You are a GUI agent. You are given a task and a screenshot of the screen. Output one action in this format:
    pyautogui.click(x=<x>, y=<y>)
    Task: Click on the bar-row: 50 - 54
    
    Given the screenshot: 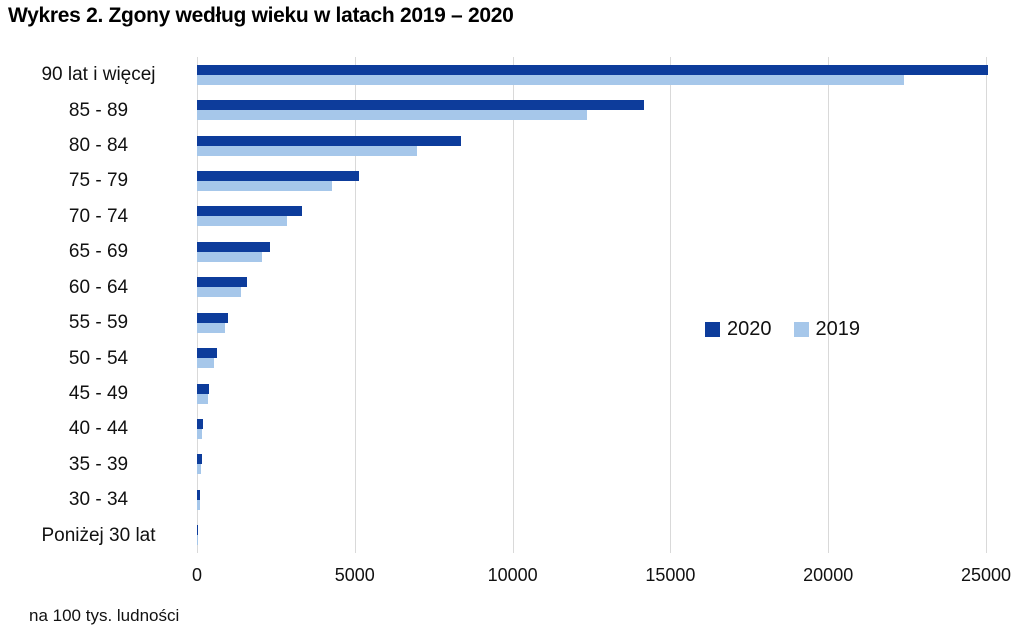 What is the action you would take?
    pyautogui.click(x=515, y=357)
    